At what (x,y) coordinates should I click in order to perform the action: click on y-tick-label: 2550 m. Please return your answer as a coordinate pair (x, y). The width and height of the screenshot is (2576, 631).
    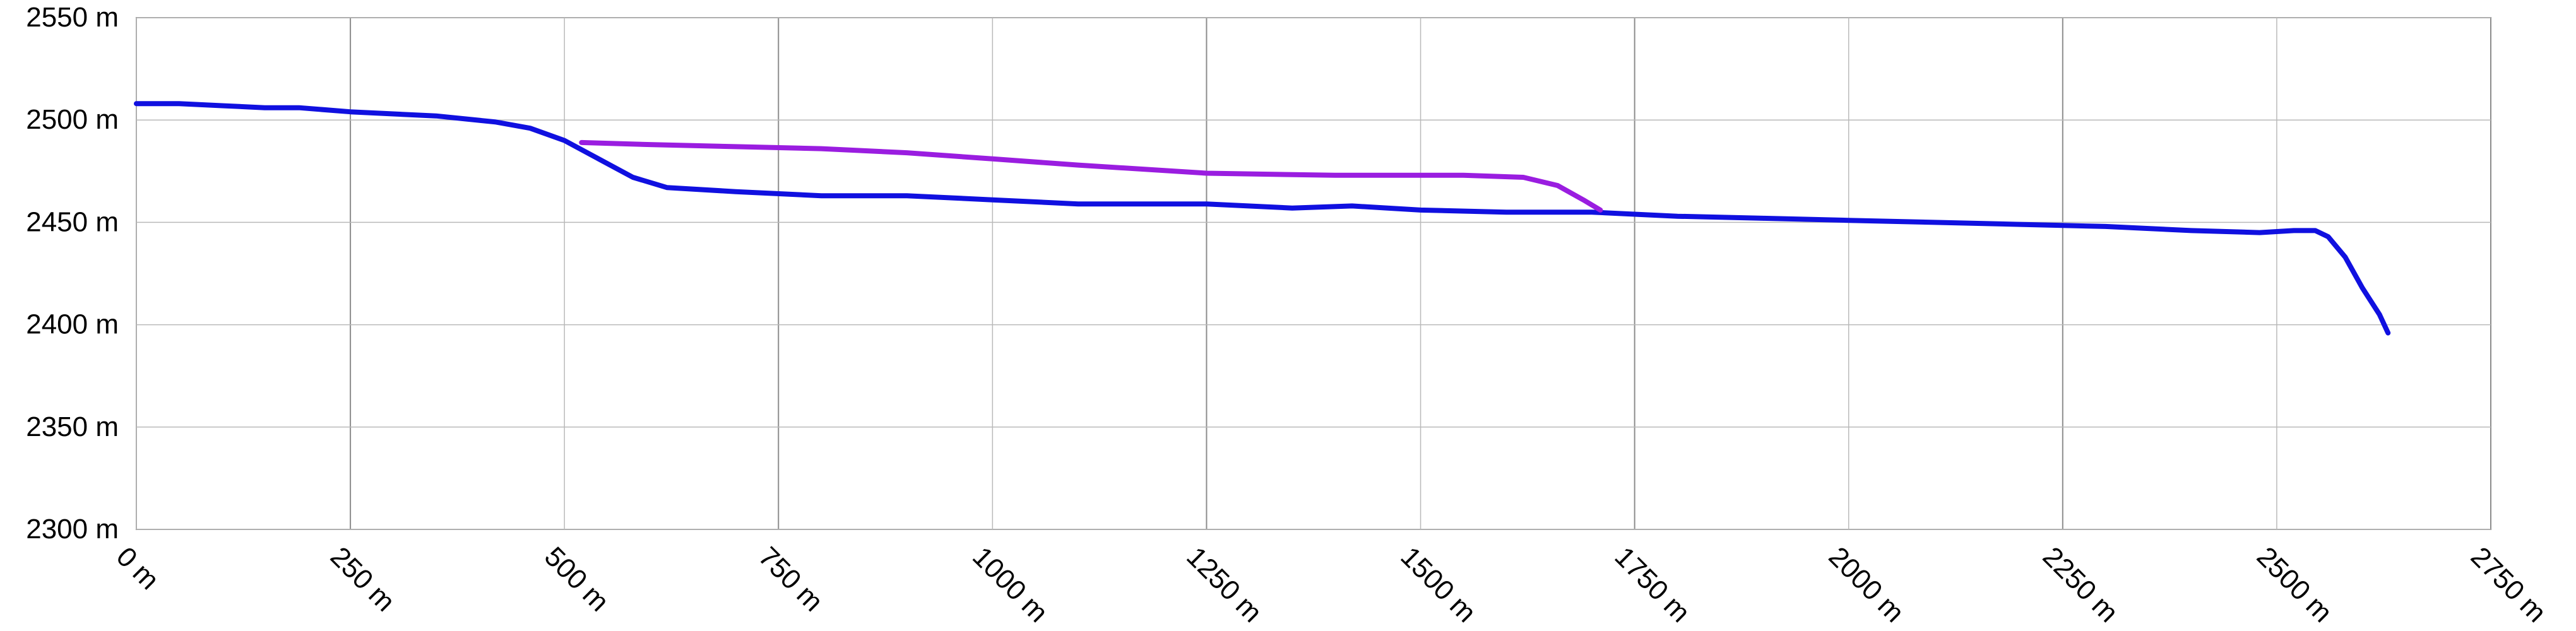
    Looking at the image, I should click on (73, 17).